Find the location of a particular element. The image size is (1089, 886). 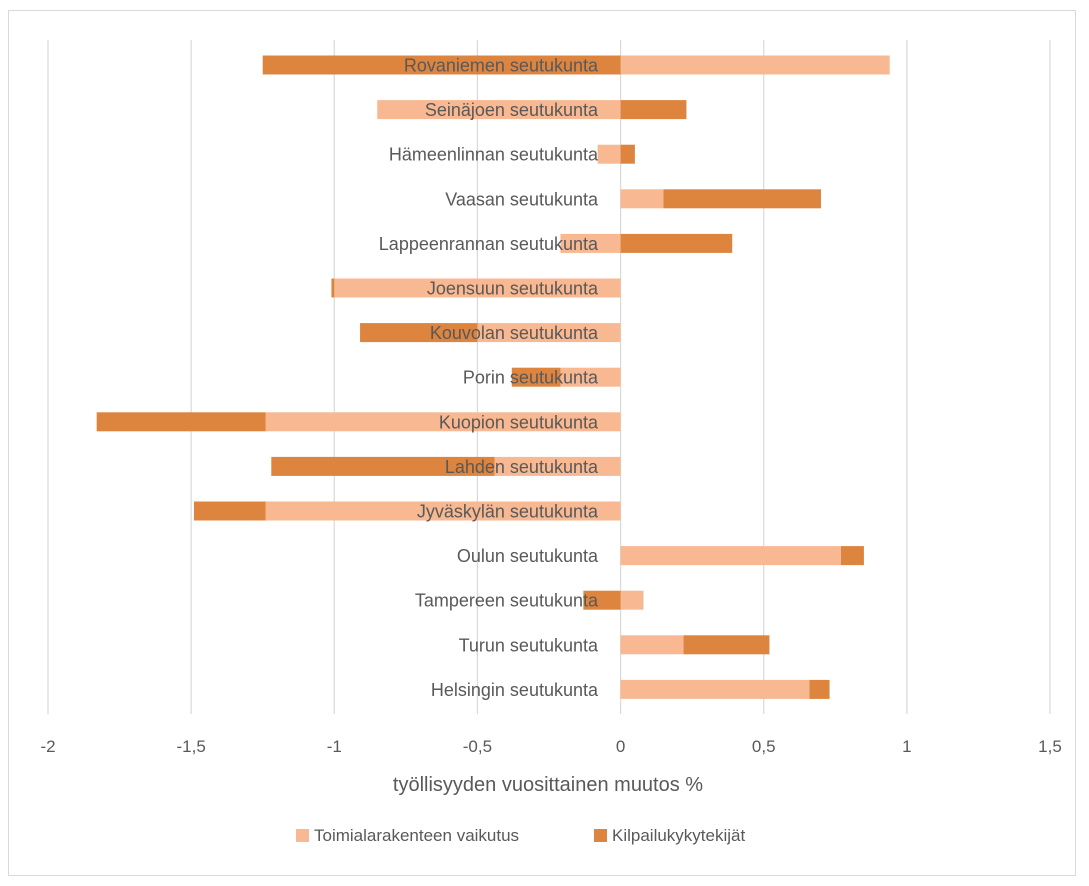

category-label: Oulun seutukunta is located at coordinates (528, 556).